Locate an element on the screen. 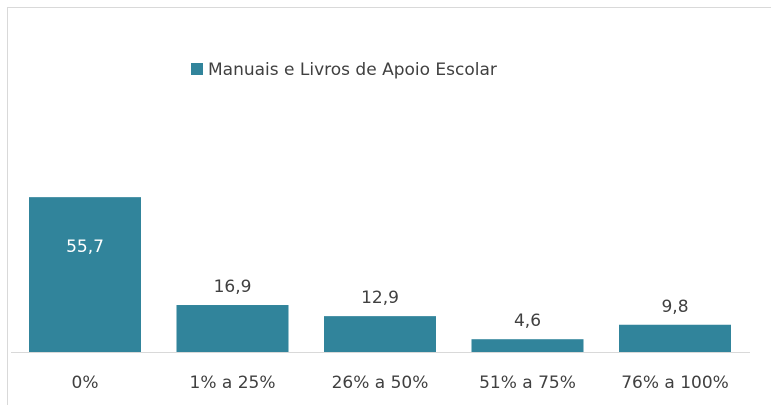 Image resolution: width=771 pixels, height=409 pixels. data-label: 4,6 is located at coordinates (527, 321).